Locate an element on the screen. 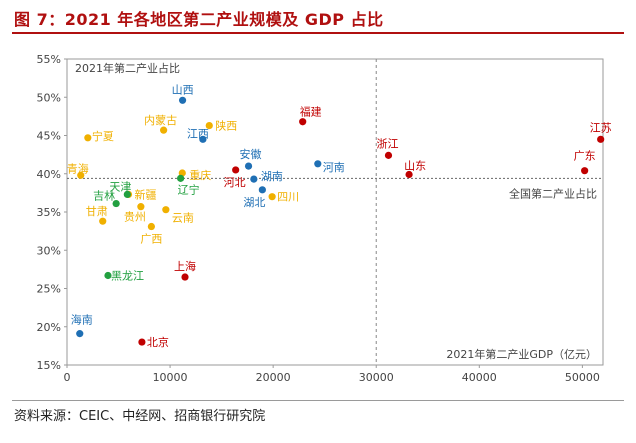  point-label: 广西 is located at coordinates (151, 239).